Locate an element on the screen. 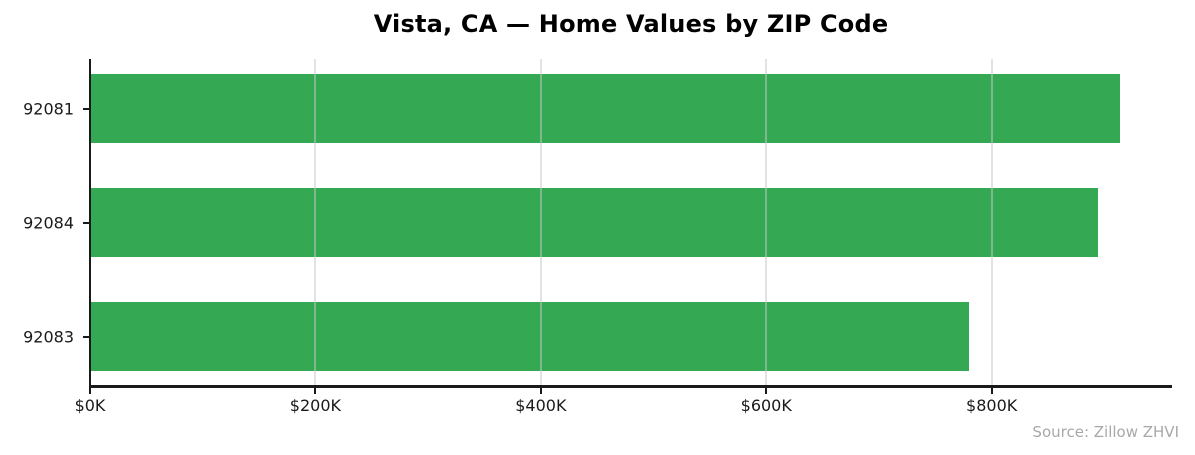  gridline-$600K is located at coordinates (766, 222).